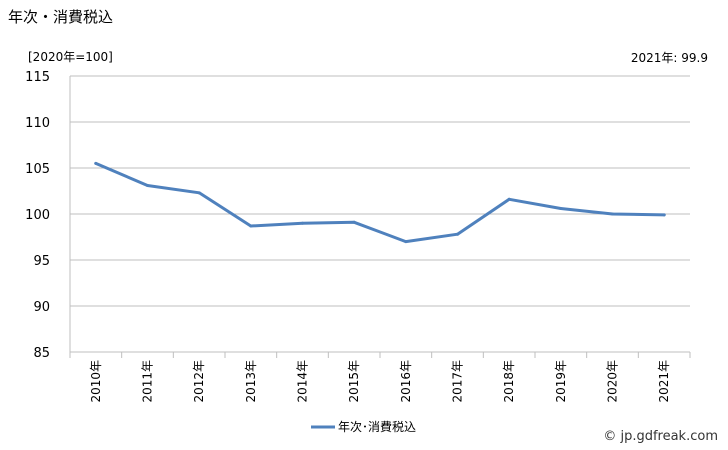 The width and height of the screenshot is (728, 450). Describe the element at coordinates (37, 215) in the screenshot. I see `y-tick-label: 100` at that location.